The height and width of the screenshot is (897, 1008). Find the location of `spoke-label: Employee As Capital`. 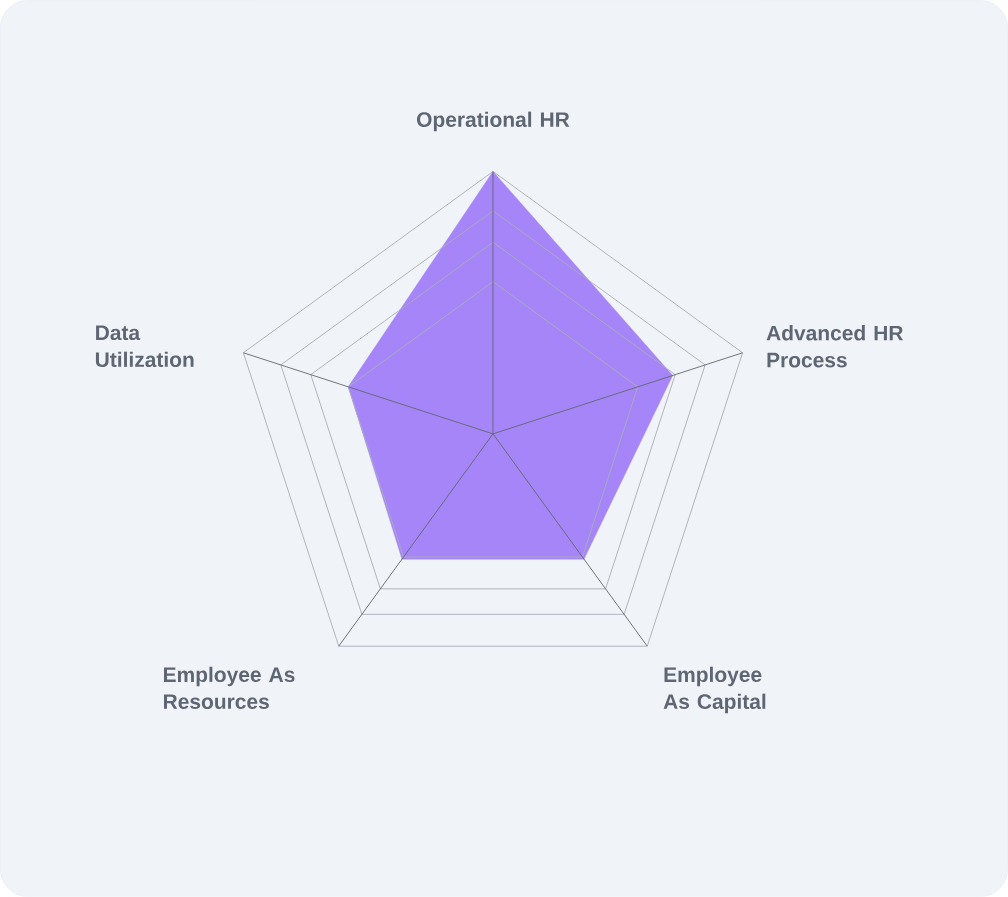

spoke-label: Employee As Capital is located at coordinates (714, 690).